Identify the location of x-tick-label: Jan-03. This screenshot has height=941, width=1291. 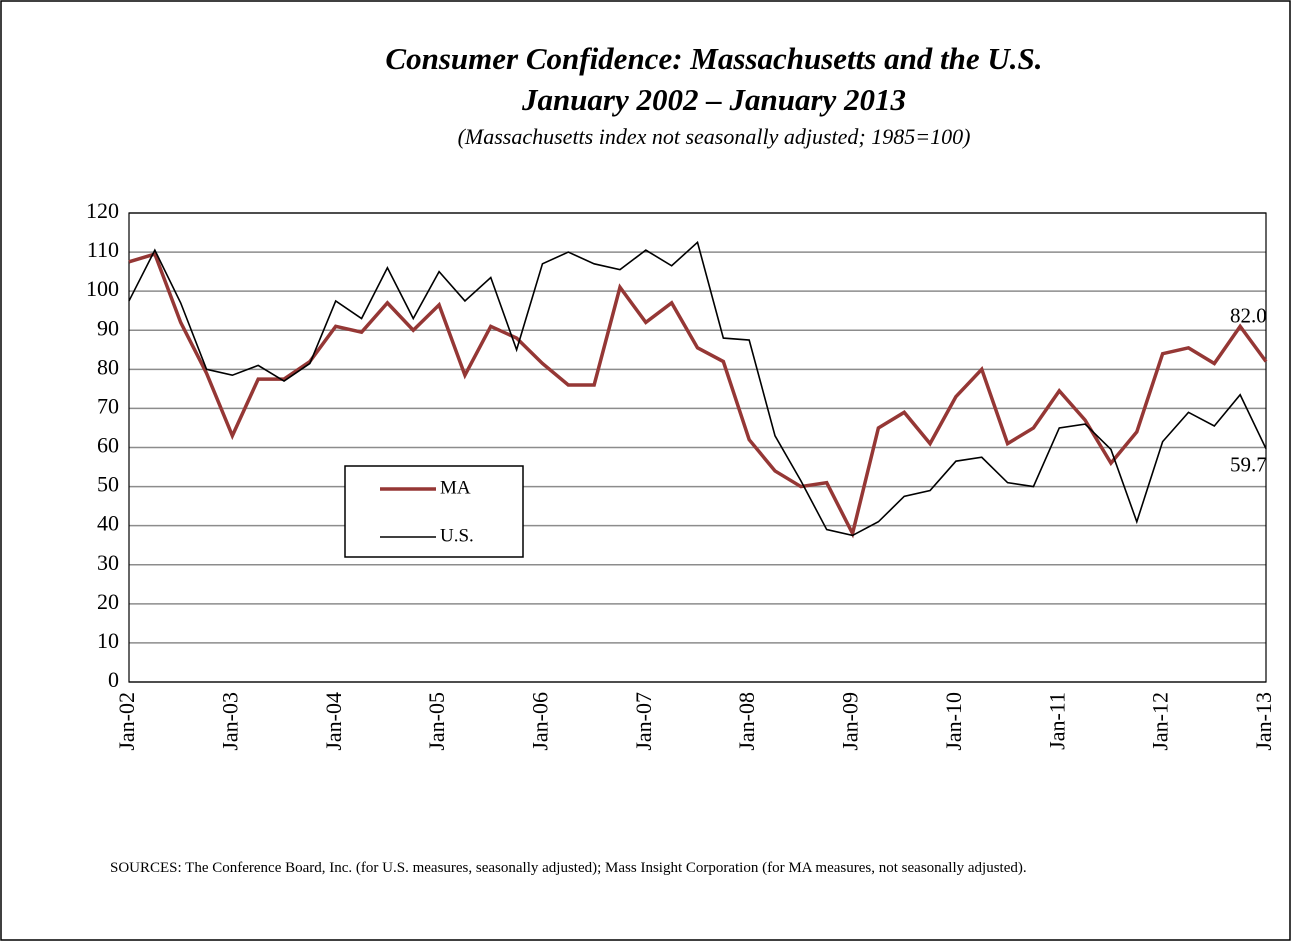
(229, 721).